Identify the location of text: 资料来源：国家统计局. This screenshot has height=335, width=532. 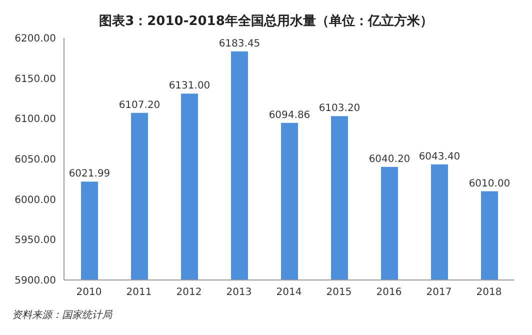
(62, 315).